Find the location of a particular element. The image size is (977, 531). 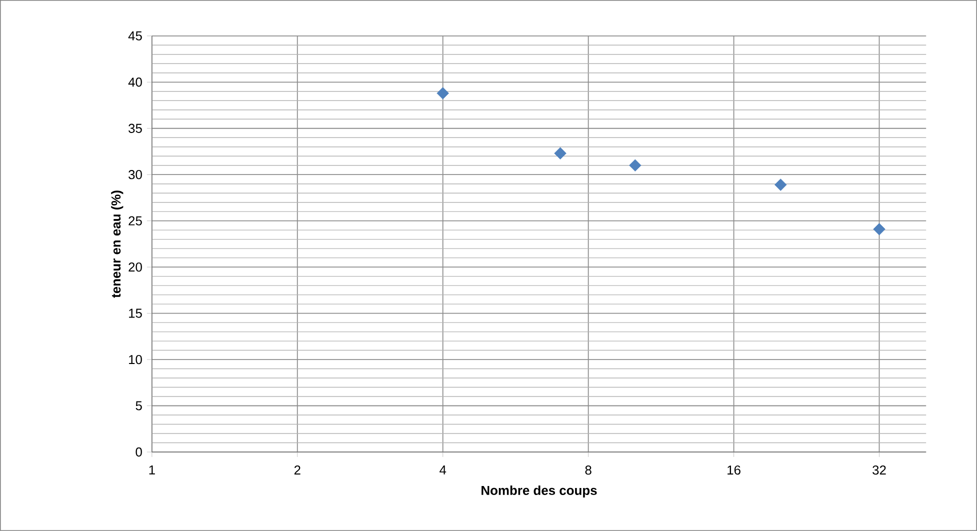

x-tick-label: 1 is located at coordinates (152, 470).